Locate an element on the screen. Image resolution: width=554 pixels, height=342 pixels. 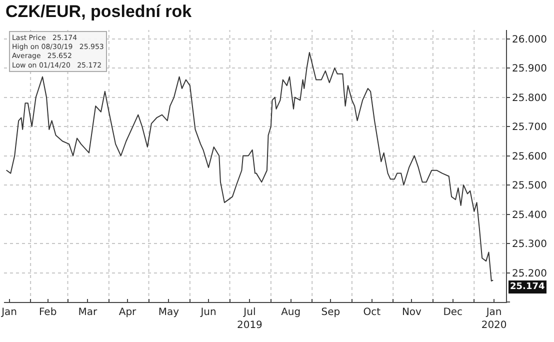
x-tick-label: Jan is located at coordinates (9, 312).